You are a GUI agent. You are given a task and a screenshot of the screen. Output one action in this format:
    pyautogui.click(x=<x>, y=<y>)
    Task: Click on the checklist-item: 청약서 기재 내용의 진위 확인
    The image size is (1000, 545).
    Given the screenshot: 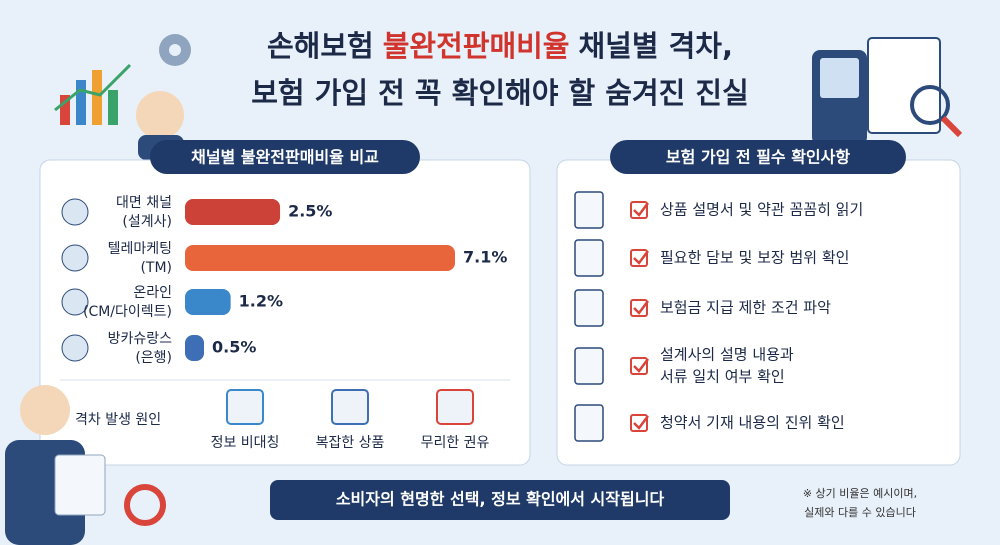 What is the action you would take?
    pyautogui.click(x=752, y=423)
    